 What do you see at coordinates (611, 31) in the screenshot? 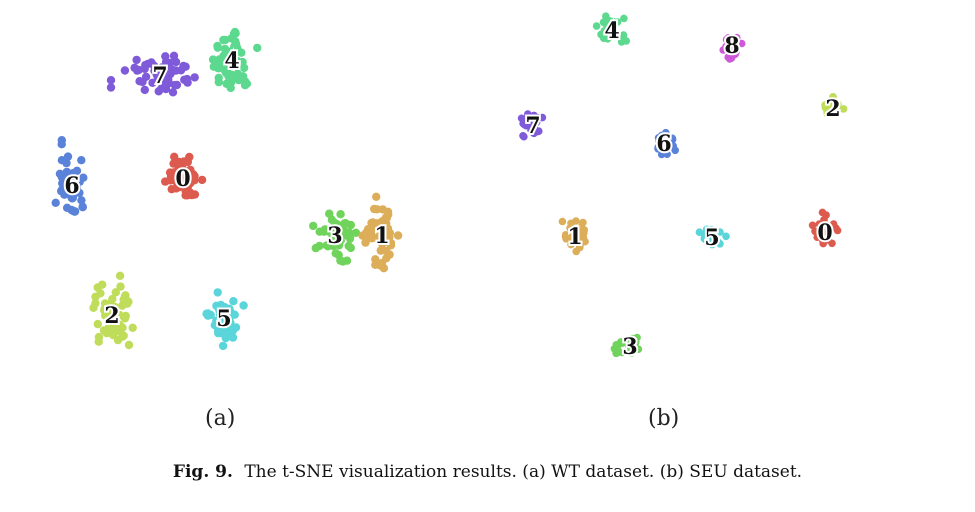
I see `cluster-label-4: 4` at bounding box center [611, 31].